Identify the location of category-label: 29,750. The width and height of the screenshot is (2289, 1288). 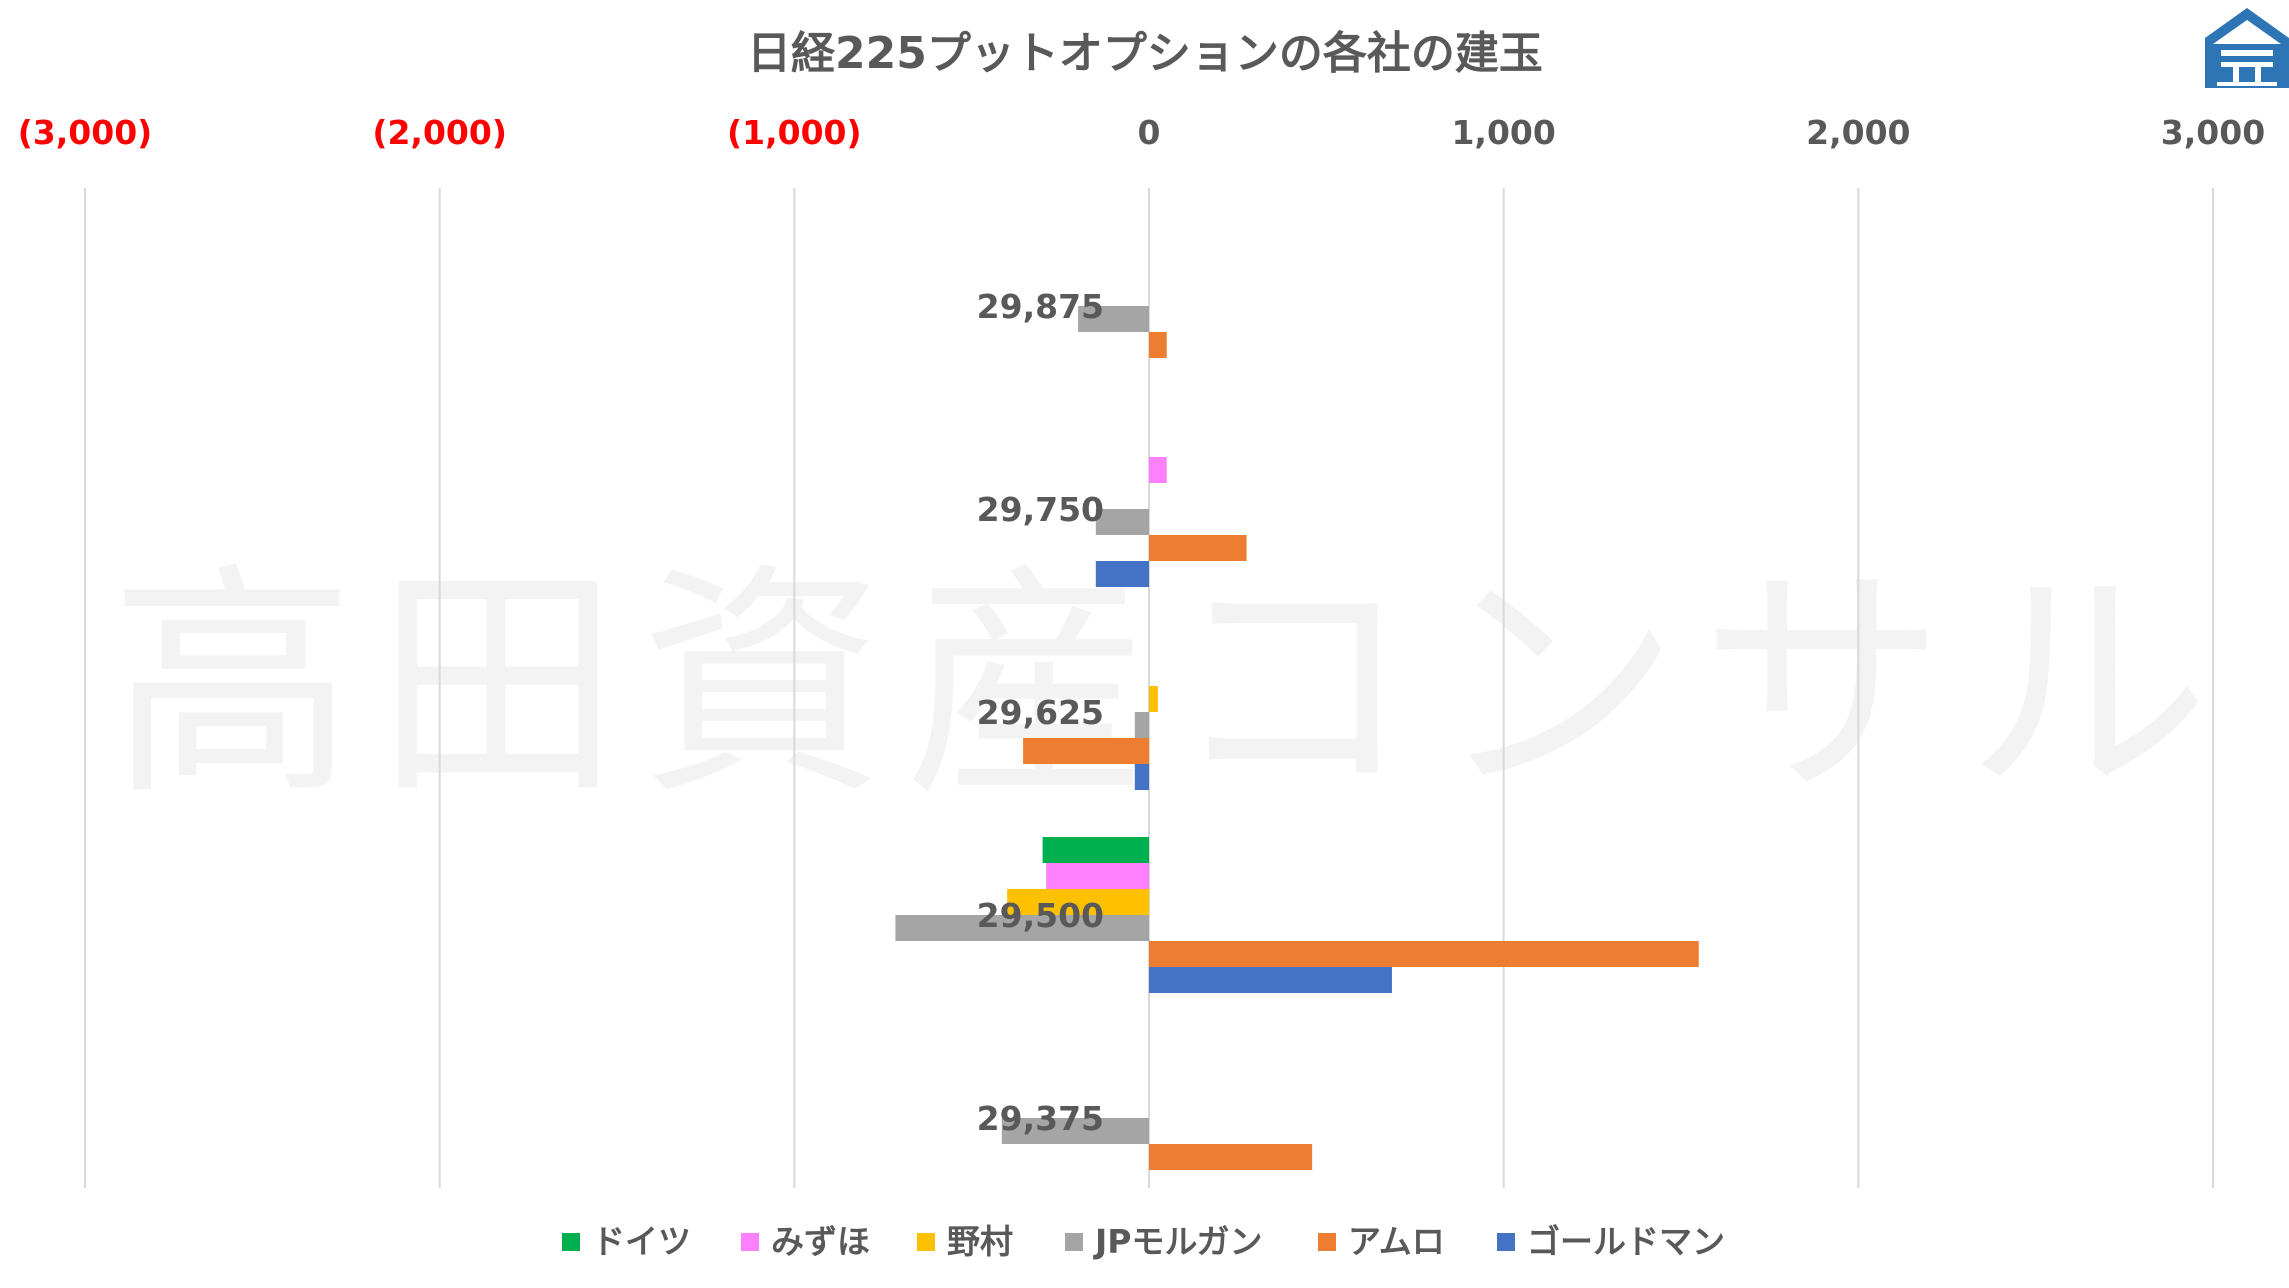
(1040, 509).